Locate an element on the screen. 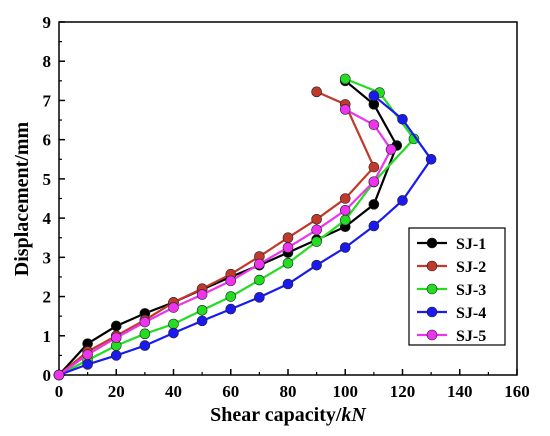  x-axis: 0 20 40 60 80 100 120 140 160 is located at coordinates (292, 385).